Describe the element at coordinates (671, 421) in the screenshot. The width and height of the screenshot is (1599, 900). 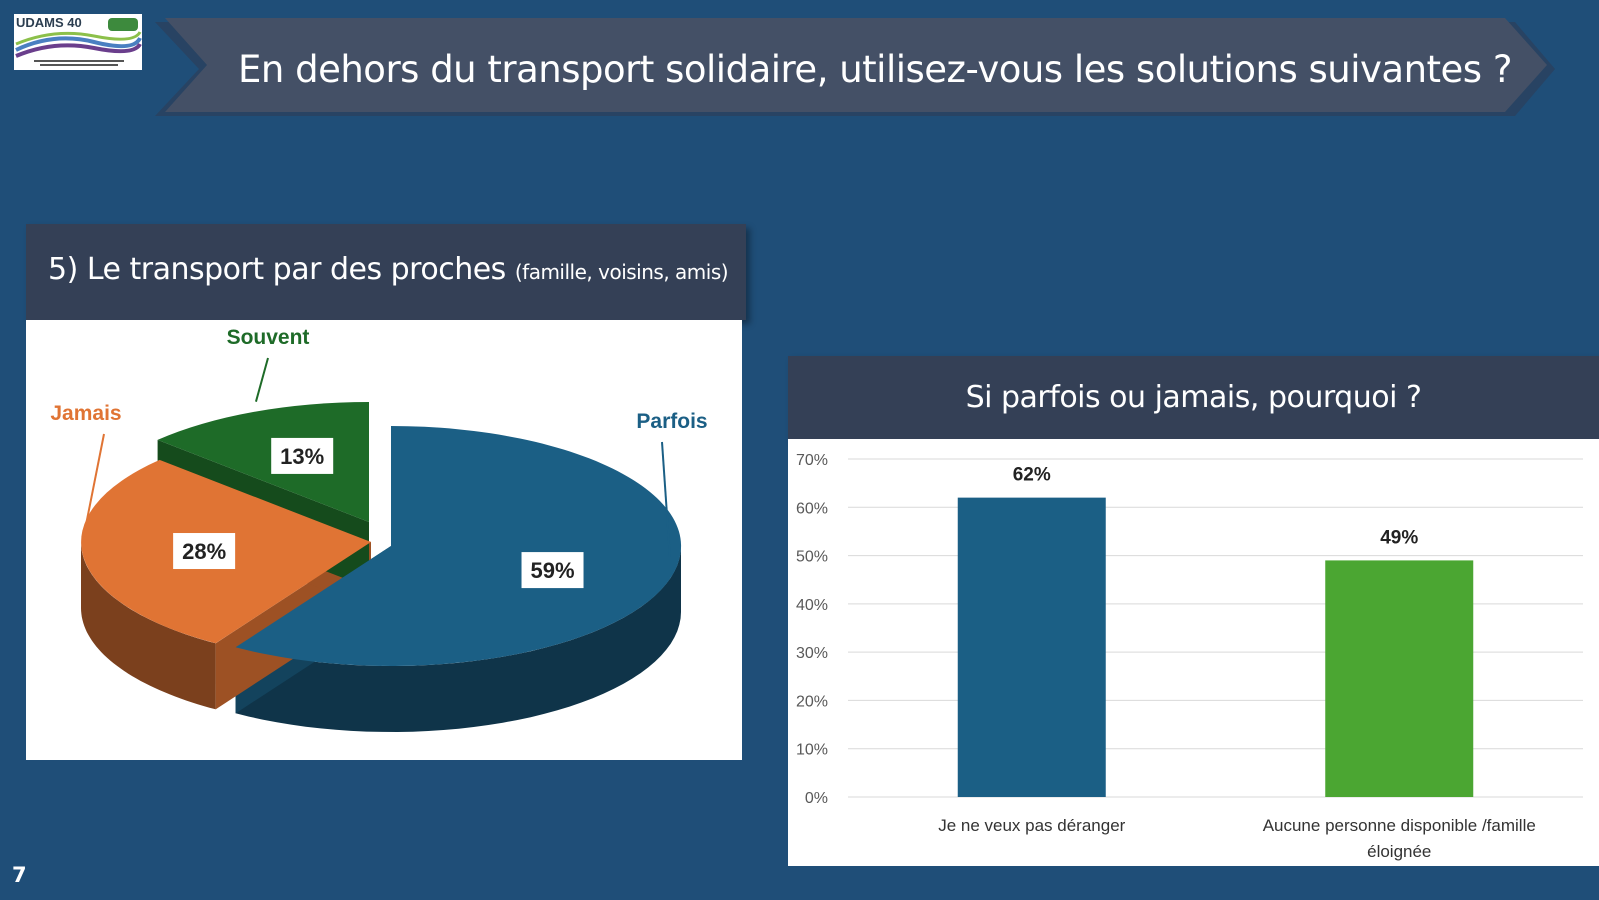
I see `pie-category-label-parfois: Parfois` at that location.